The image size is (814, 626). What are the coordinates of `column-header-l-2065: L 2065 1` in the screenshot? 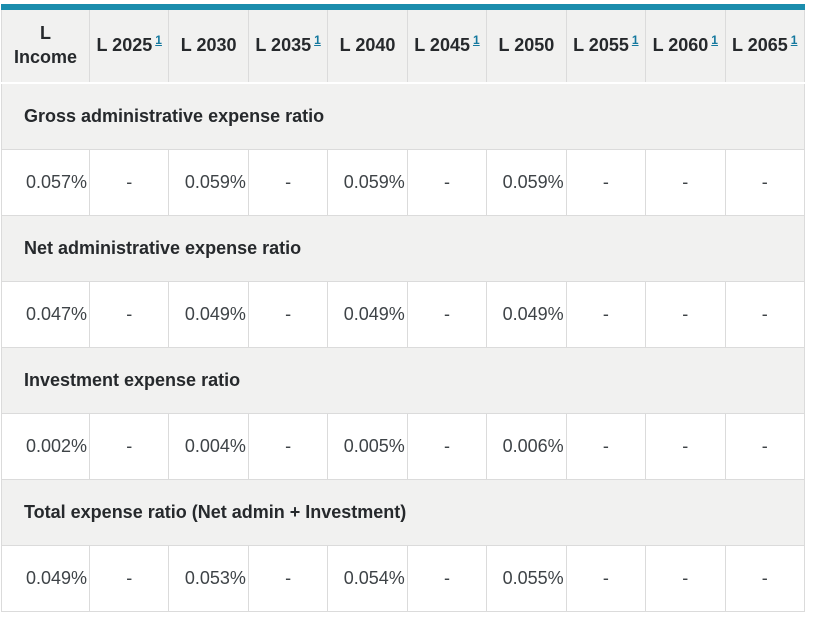 It's located at (764, 45).